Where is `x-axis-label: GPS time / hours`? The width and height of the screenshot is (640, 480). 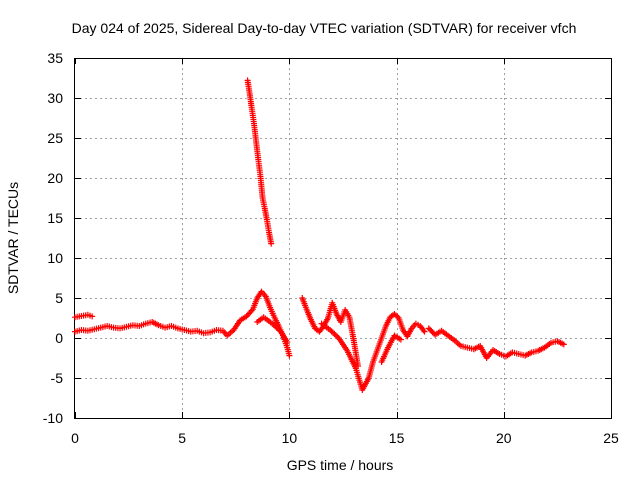 x-axis-label: GPS time / hours is located at coordinates (340, 465).